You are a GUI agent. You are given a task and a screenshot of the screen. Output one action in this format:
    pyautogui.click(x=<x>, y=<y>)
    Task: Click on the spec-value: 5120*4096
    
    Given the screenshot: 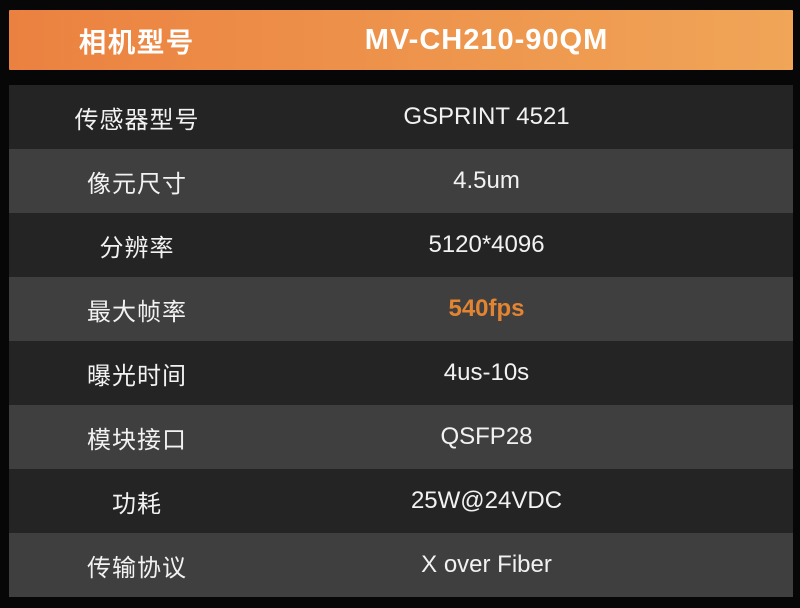 What is the action you would take?
    pyautogui.click(x=486, y=244)
    